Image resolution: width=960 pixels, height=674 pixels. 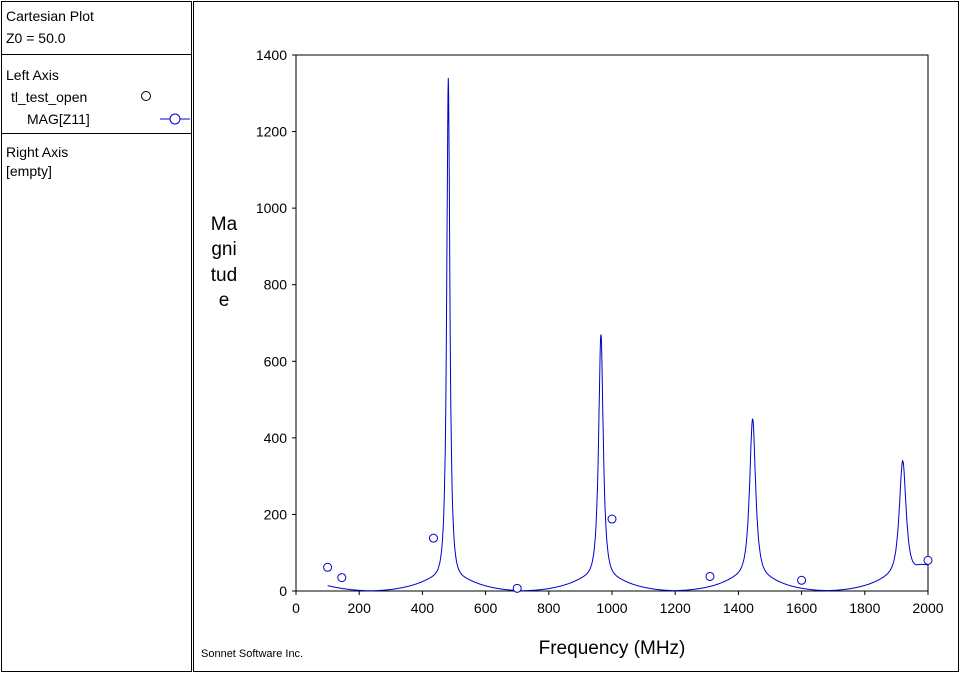 I want to click on y-tick-label: 400, so click(x=276, y=438).